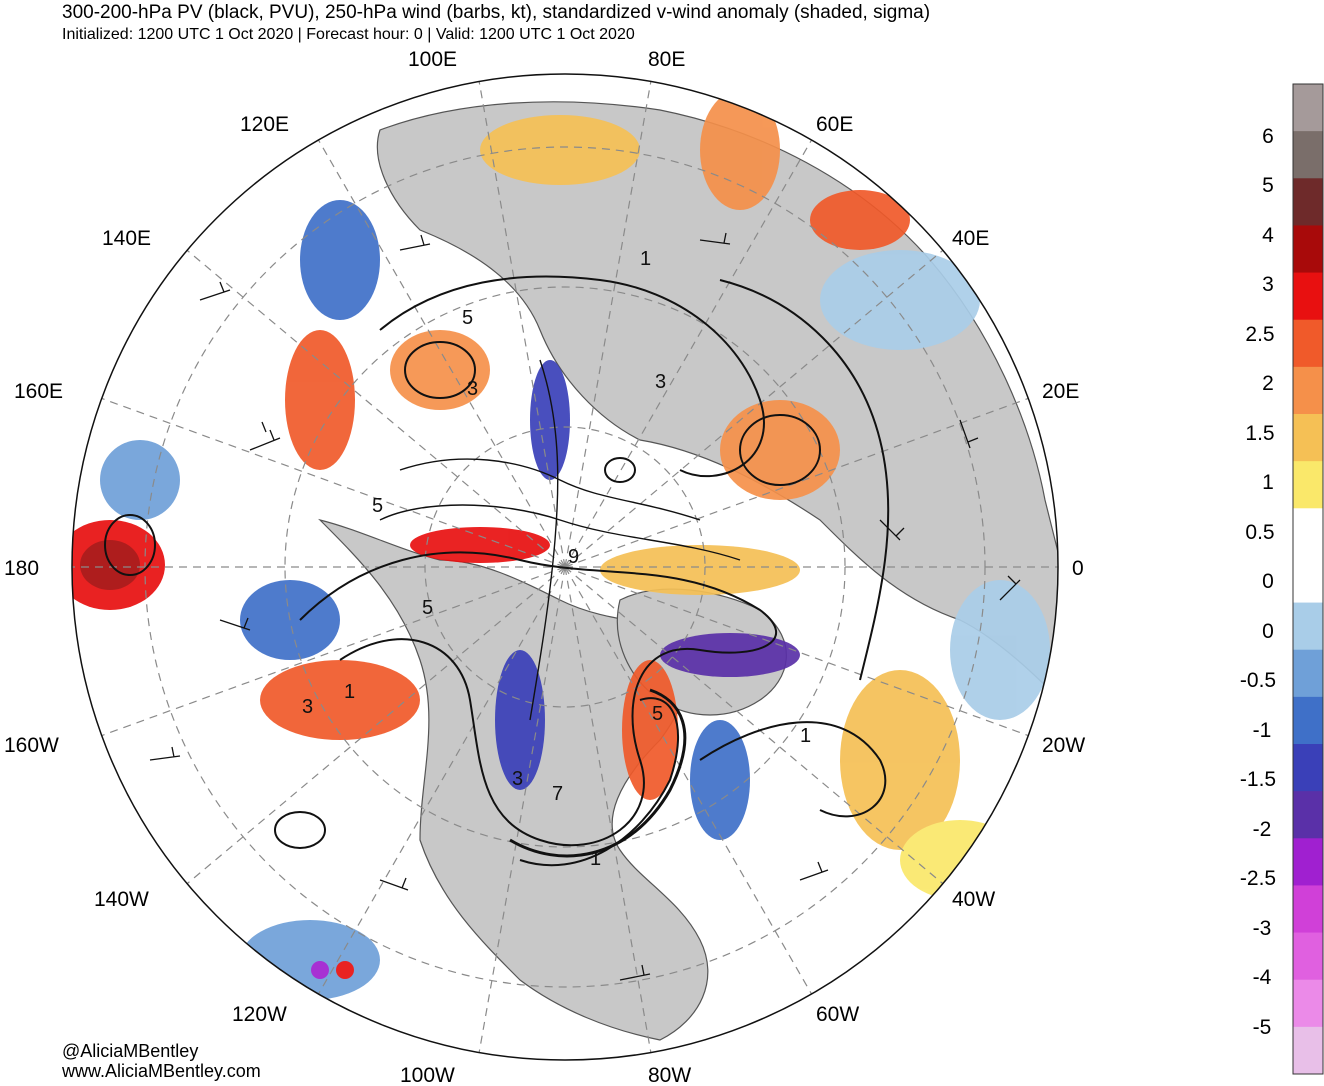 The height and width of the screenshot is (1086, 1324). What do you see at coordinates (467, 318) in the screenshot?
I see `pv-label: 5` at bounding box center [467, 318].